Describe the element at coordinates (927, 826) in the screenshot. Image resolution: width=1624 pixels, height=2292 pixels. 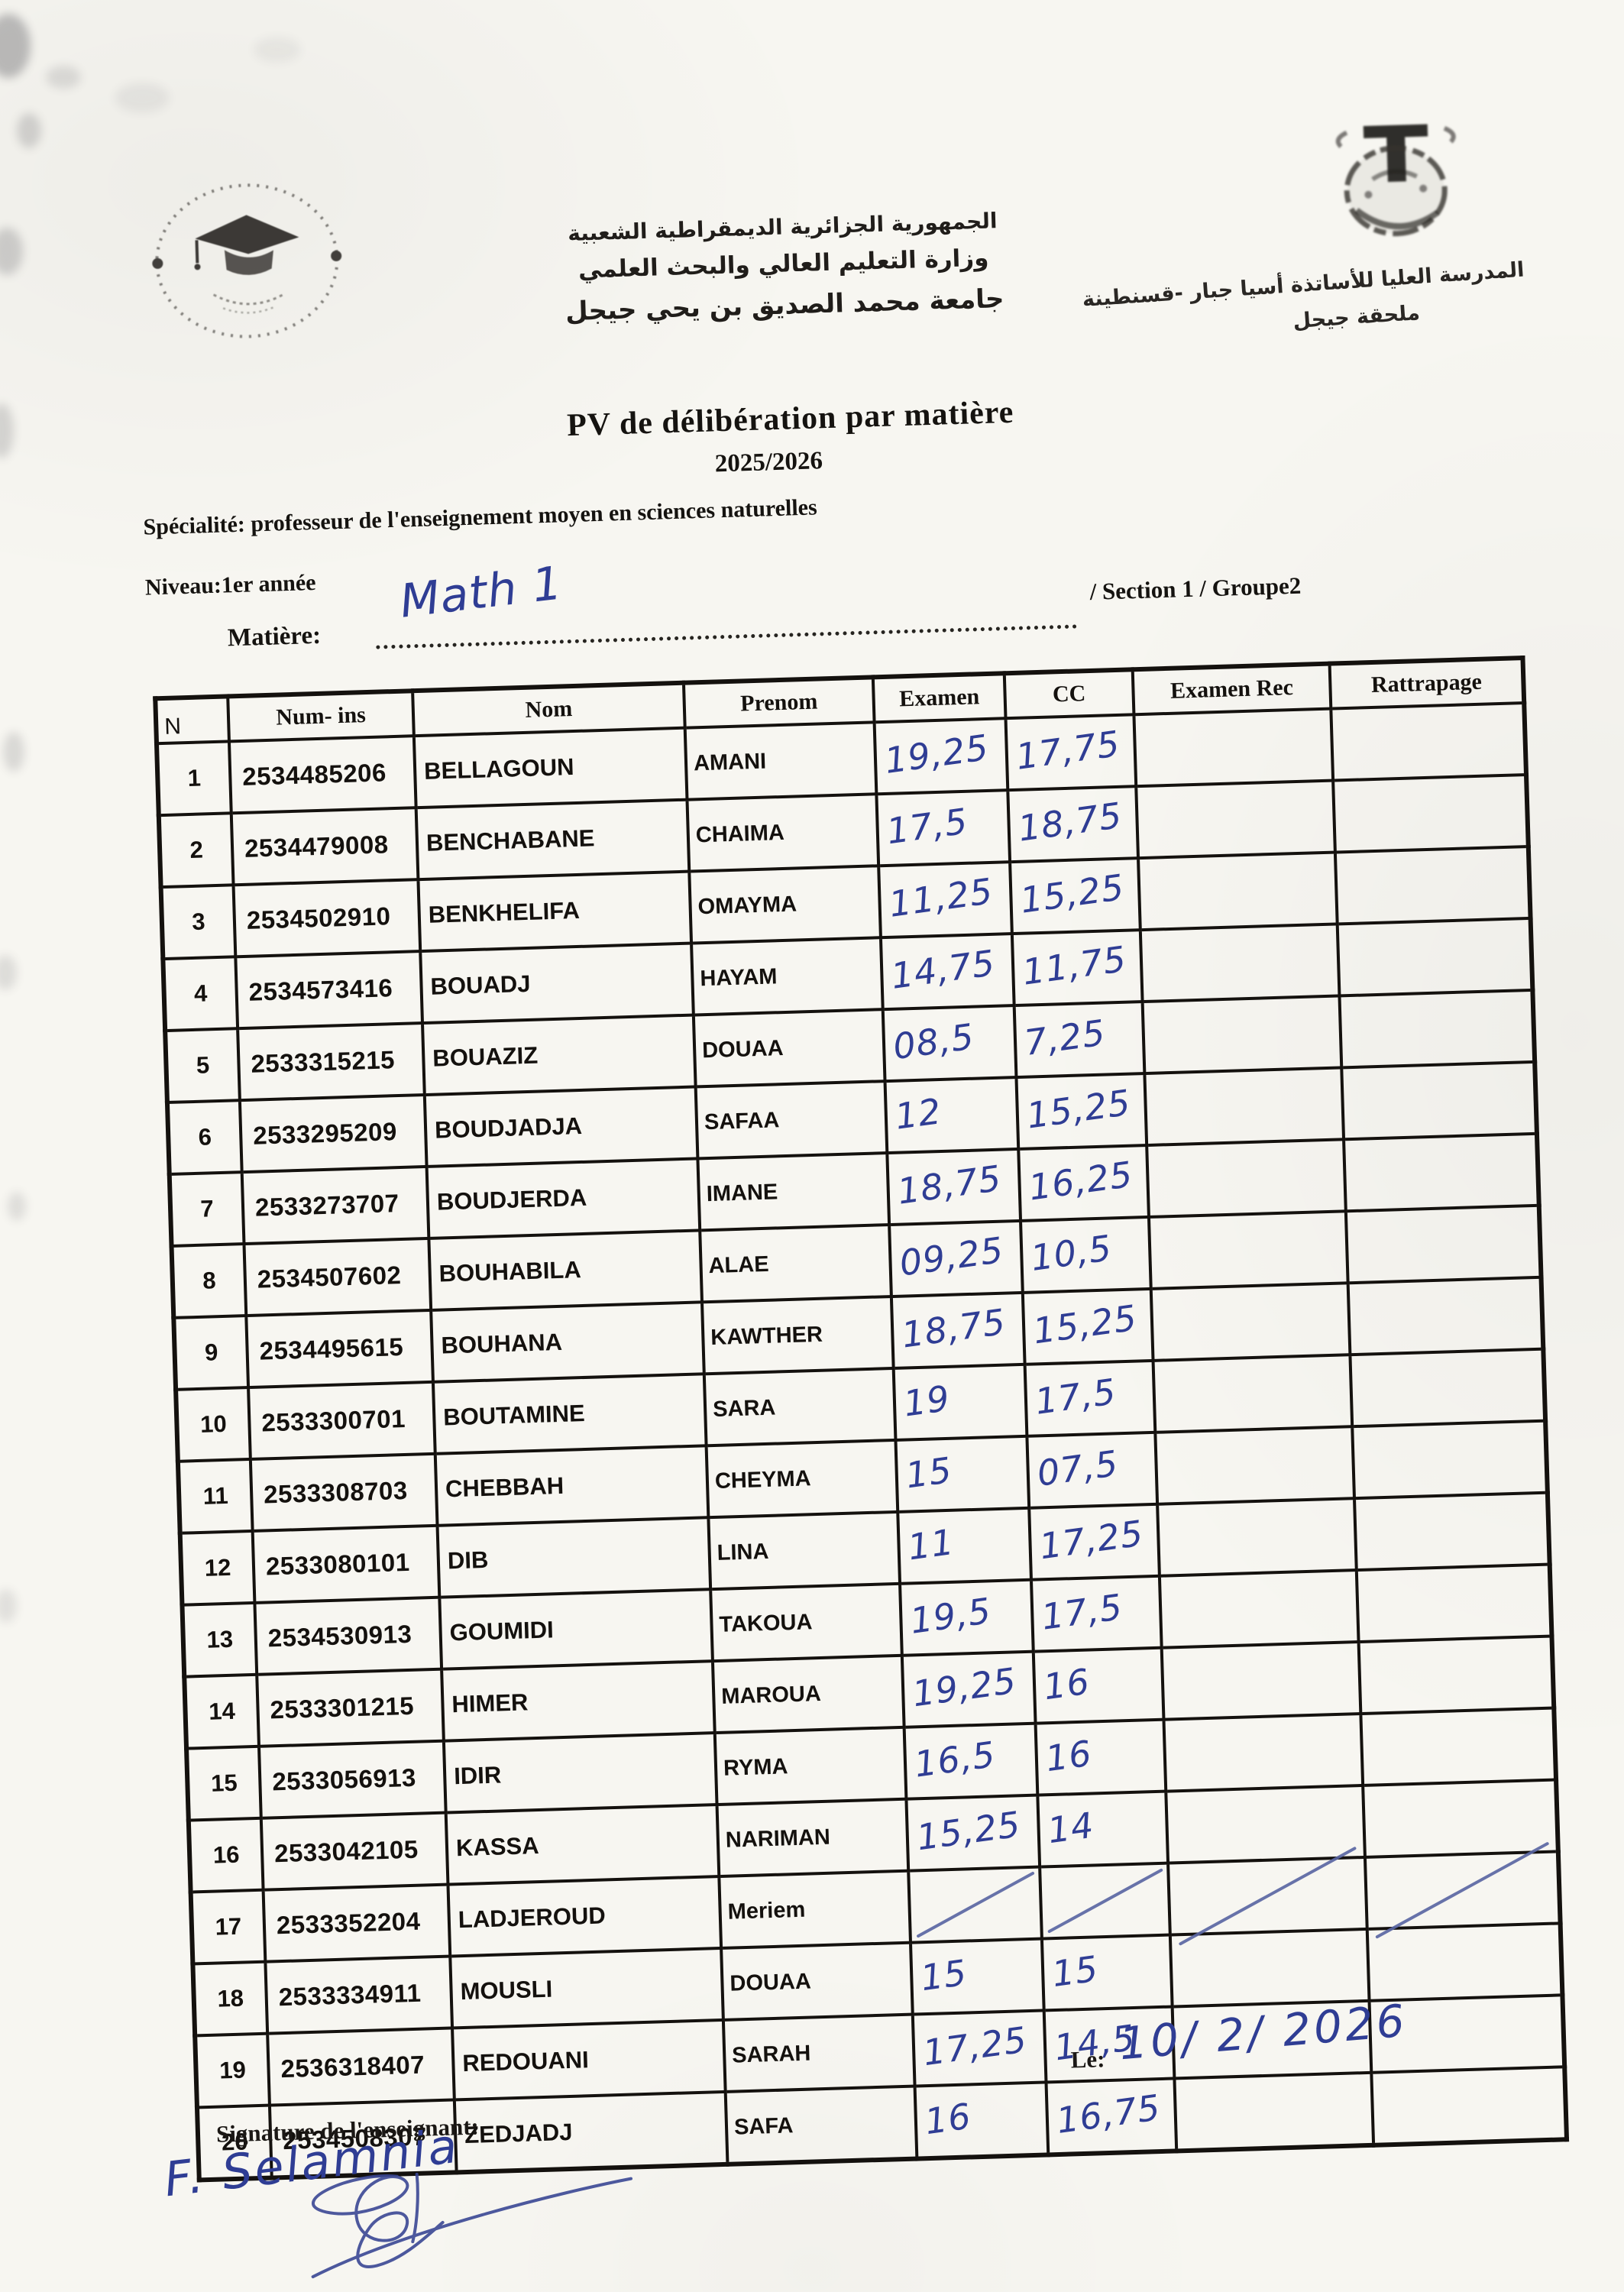
I see `handwritten-examen-grade: 17,5` at that location.